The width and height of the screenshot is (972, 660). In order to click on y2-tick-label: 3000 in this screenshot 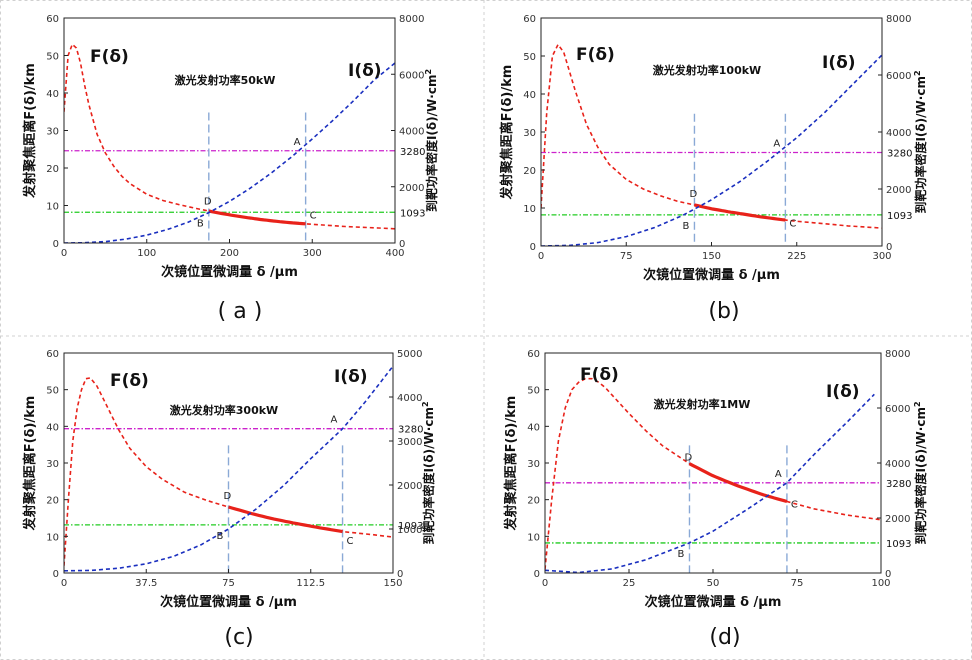, I will do `click(409, 442)`.